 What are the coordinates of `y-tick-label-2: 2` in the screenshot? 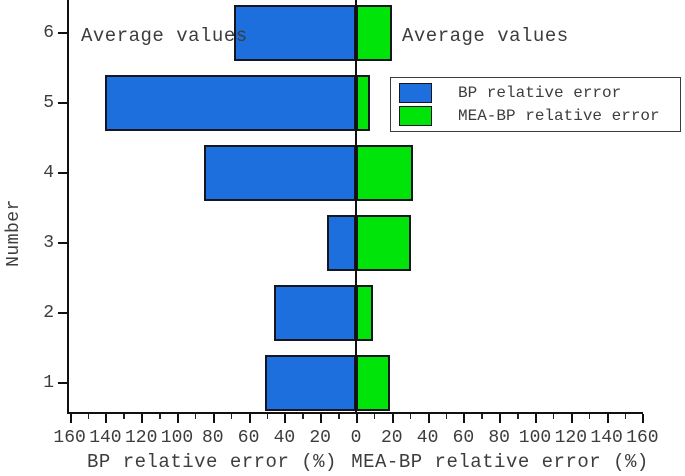 It's located at (48, 313).